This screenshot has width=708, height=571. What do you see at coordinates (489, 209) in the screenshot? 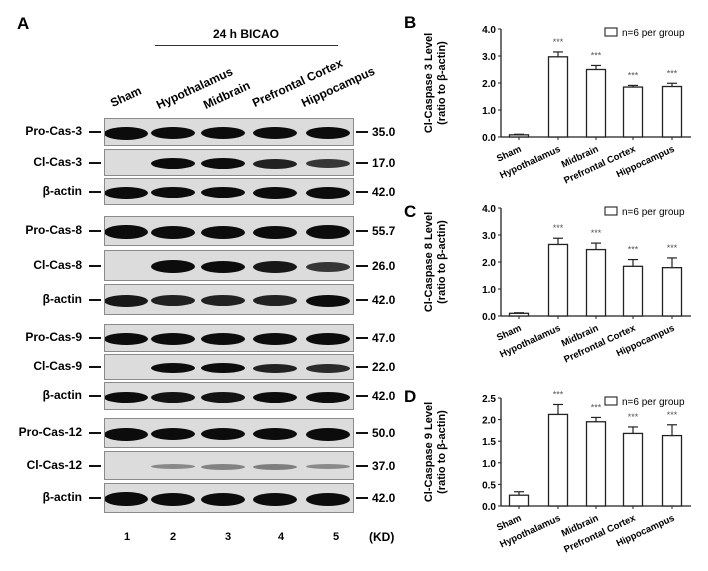
I see `y-tick-label: 4.0` at bounding box center [489, 209].